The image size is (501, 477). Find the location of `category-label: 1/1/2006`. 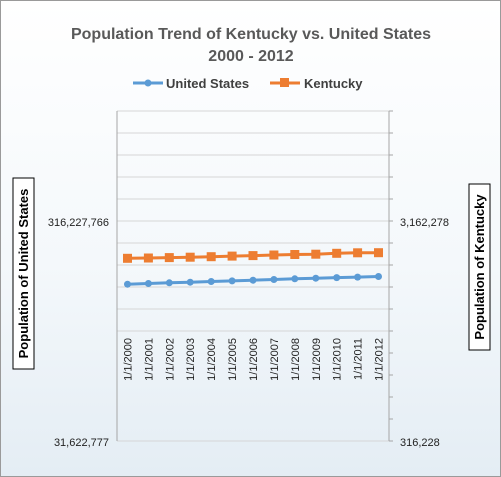

category-label: 1/1/2006 is located at coordinates (254, 359).